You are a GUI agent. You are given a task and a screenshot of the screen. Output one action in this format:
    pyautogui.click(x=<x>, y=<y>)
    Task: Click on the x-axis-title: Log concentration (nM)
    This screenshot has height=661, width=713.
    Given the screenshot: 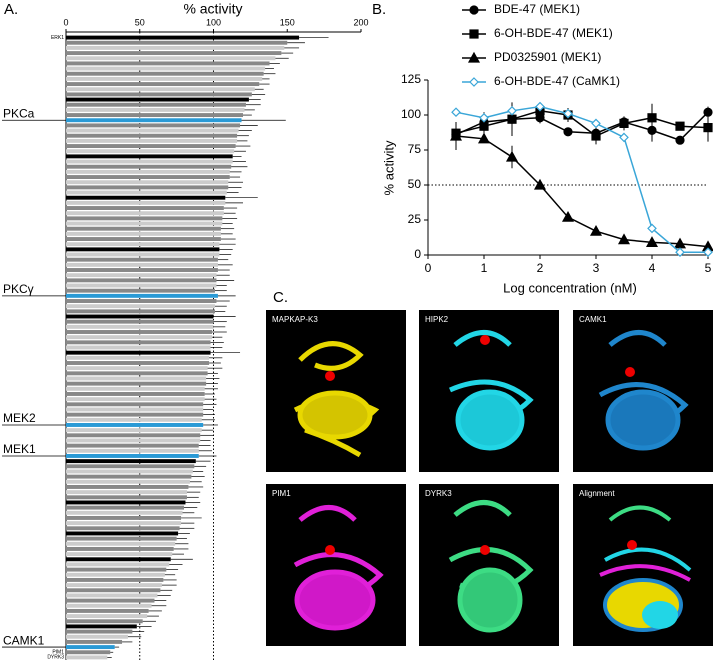 What is the action you would take?
    pyautogui.click(x=570, y=287)
    